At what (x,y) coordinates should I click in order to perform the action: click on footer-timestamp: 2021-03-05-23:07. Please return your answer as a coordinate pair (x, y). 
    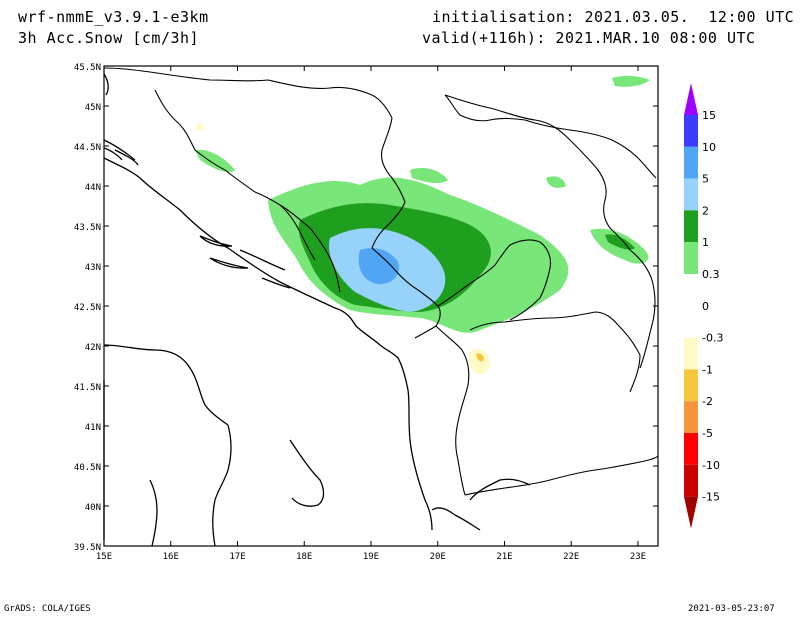
    Looking at the image, I should click on (731, 609).